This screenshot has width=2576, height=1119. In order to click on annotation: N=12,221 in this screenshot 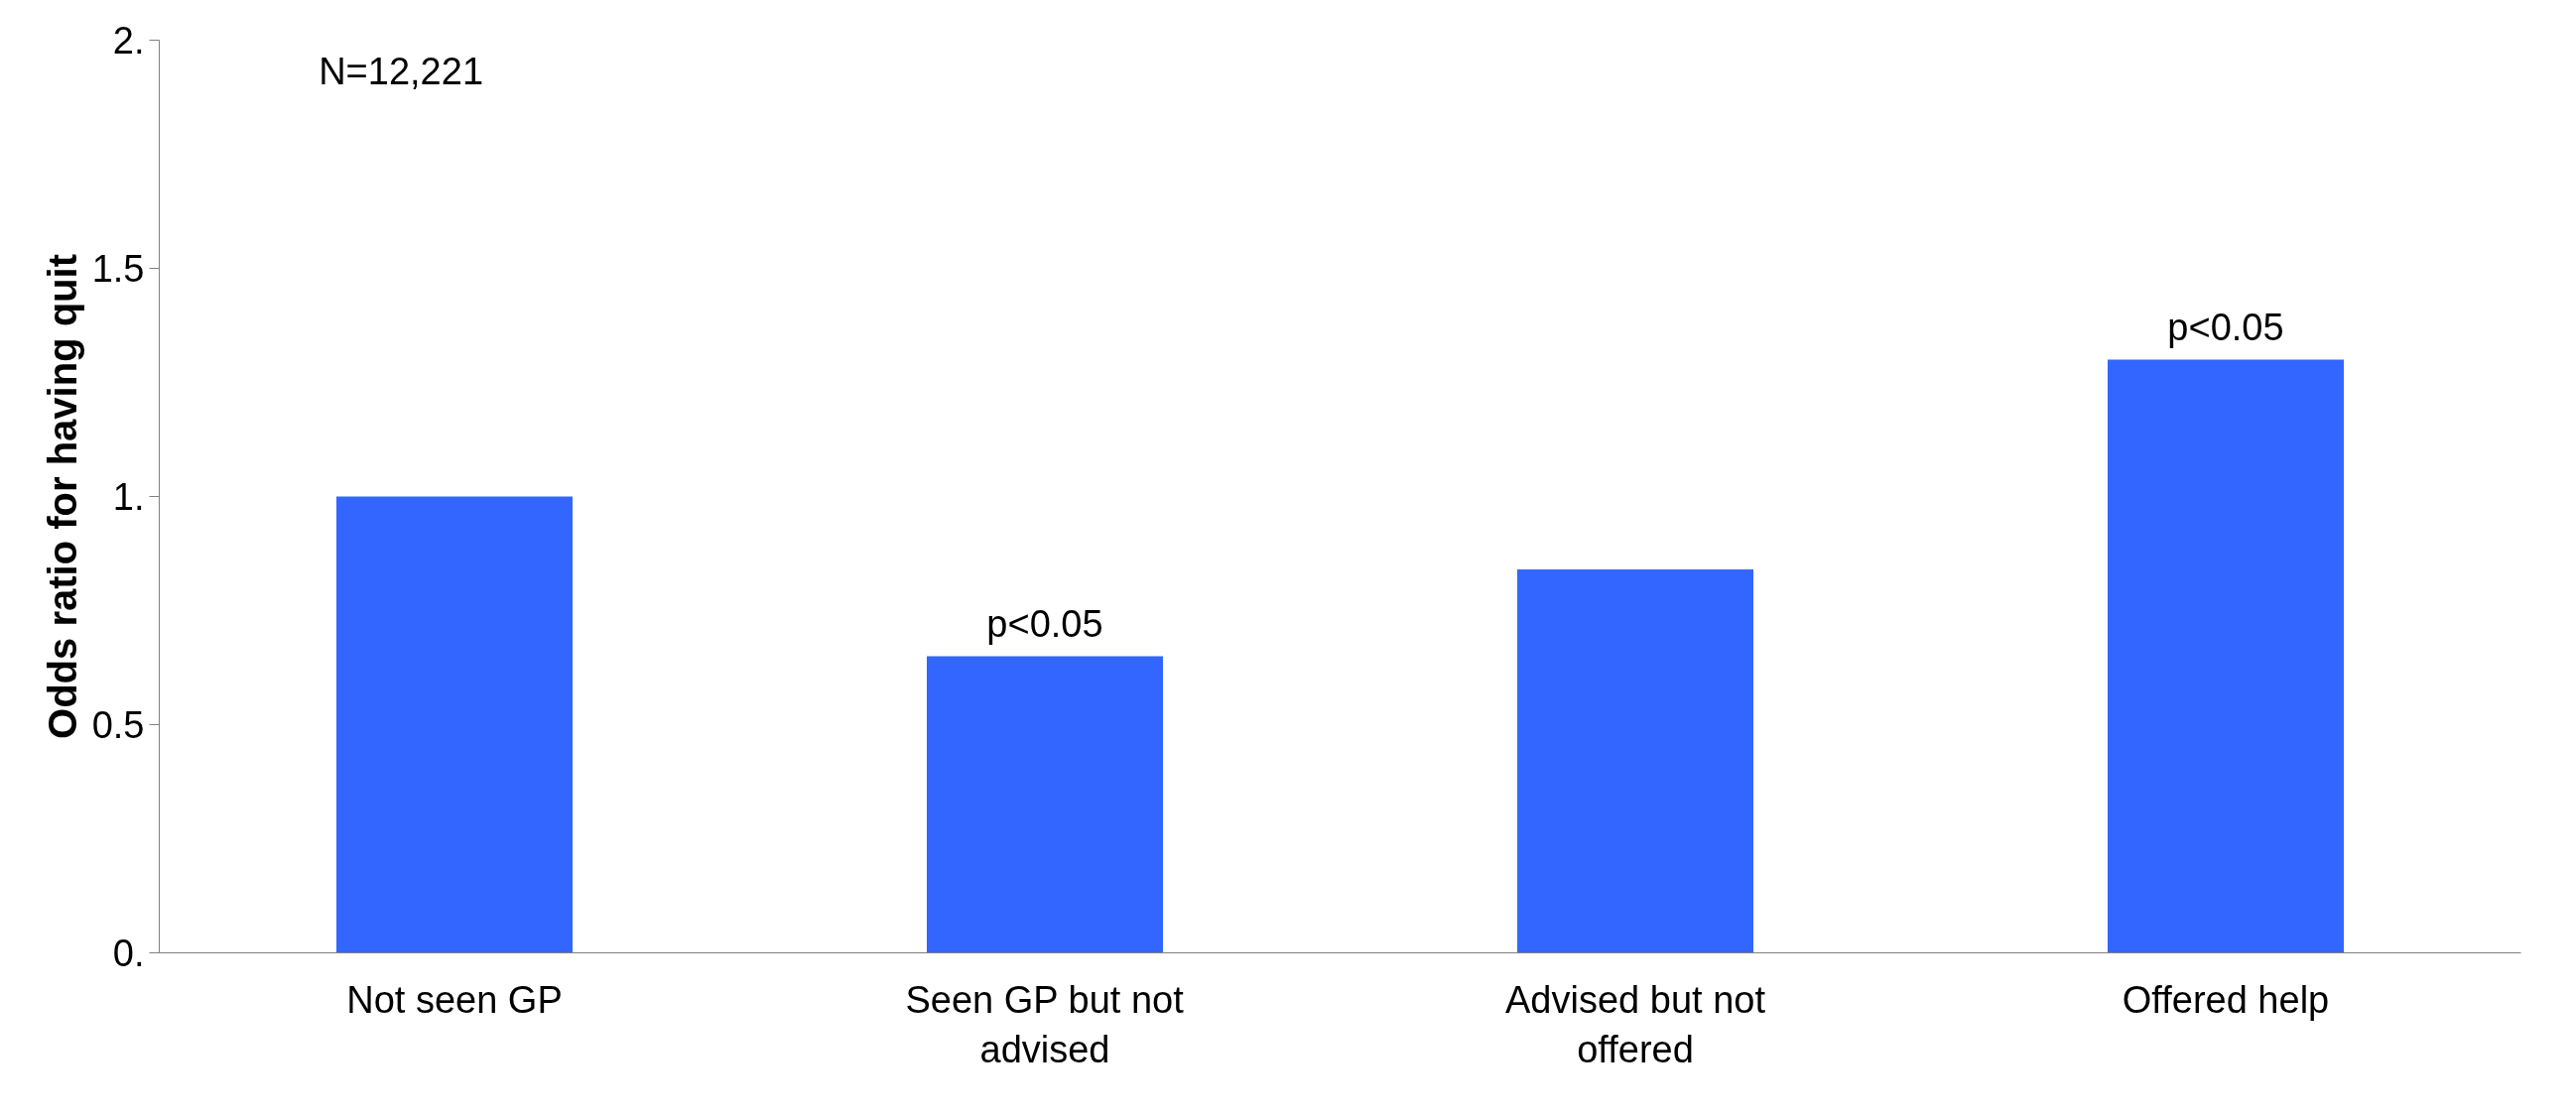, I will do `click(402, 71)`.